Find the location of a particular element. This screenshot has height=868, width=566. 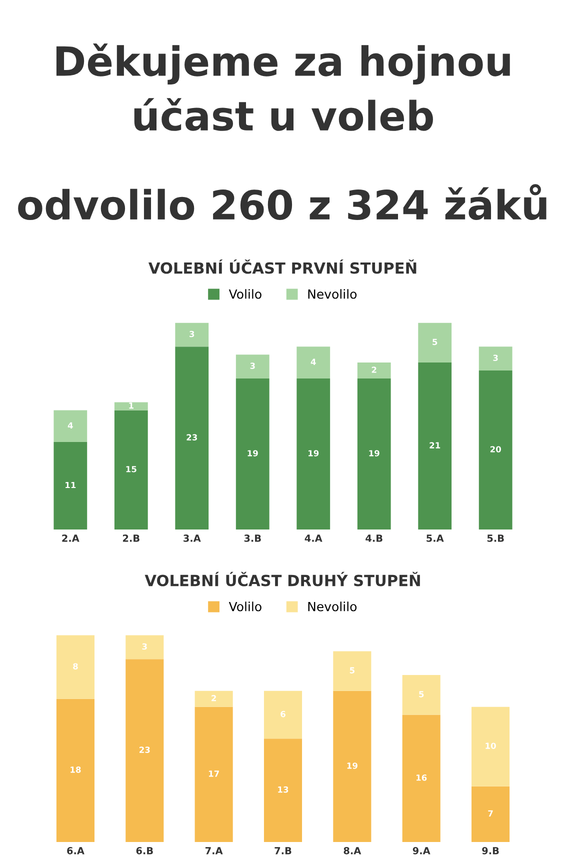

data-label: 11 is located at coordinates (71, 485).